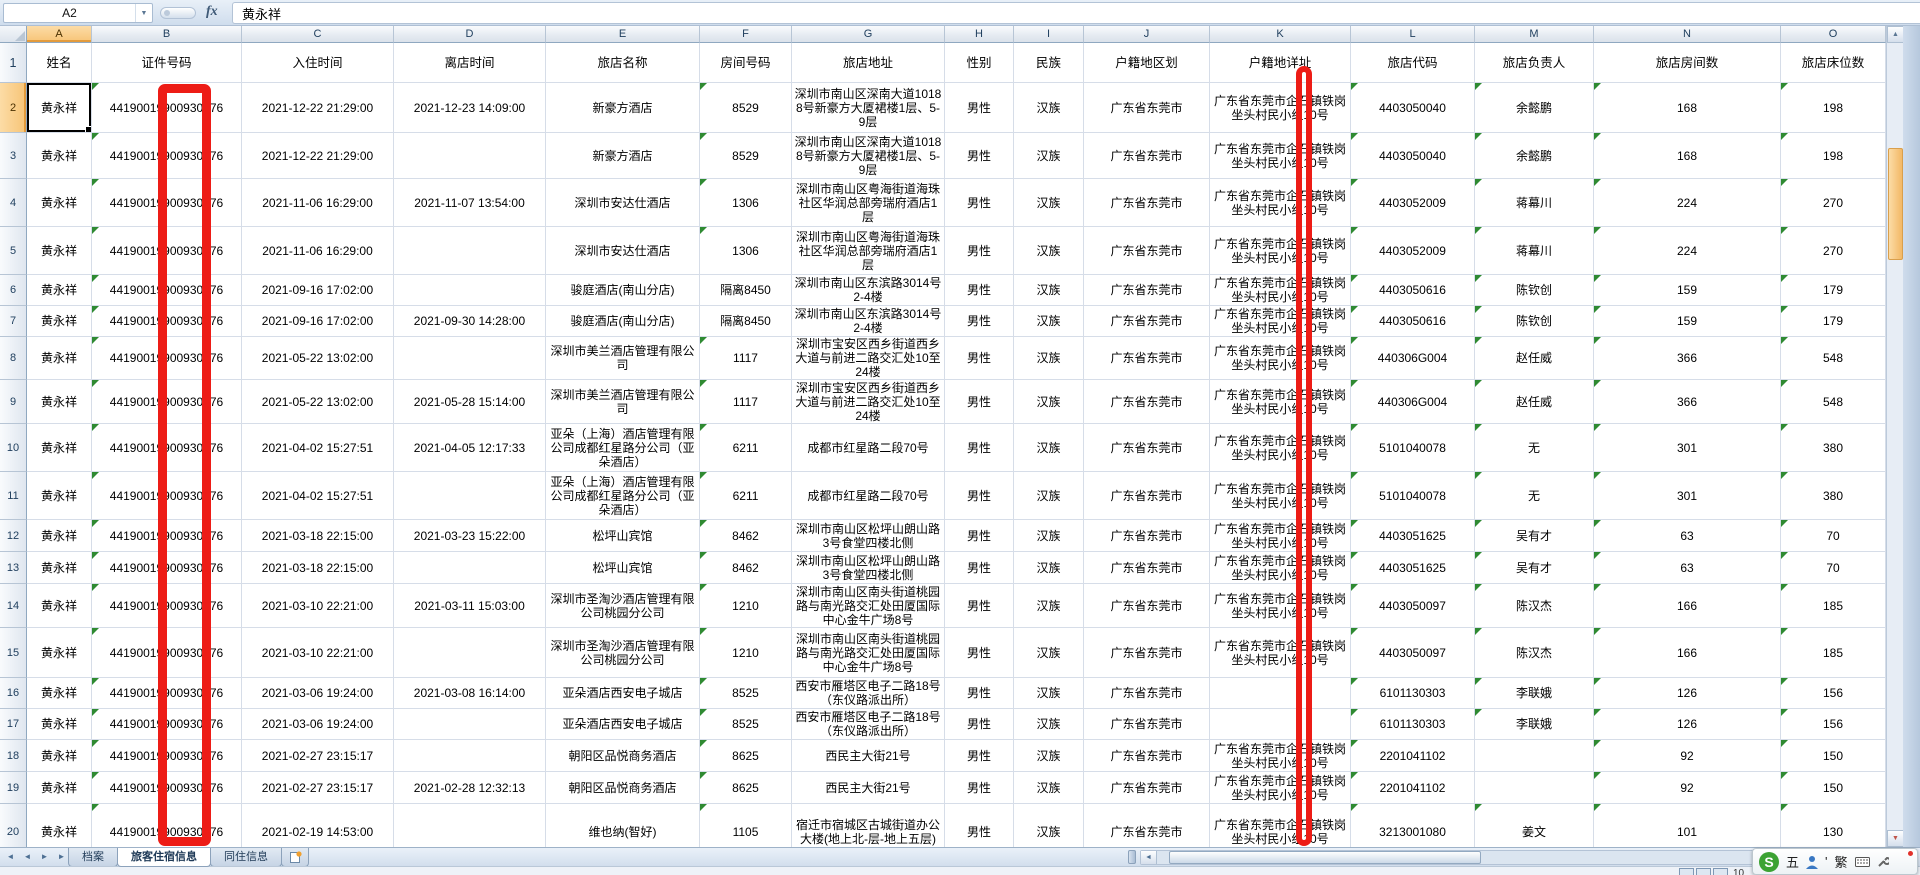 This screenshot has width=1920, height=875. I want to click on cell-K6: 广东省东莞市企石镇铁岗坐头村民小组10号, so click(1280, 290).